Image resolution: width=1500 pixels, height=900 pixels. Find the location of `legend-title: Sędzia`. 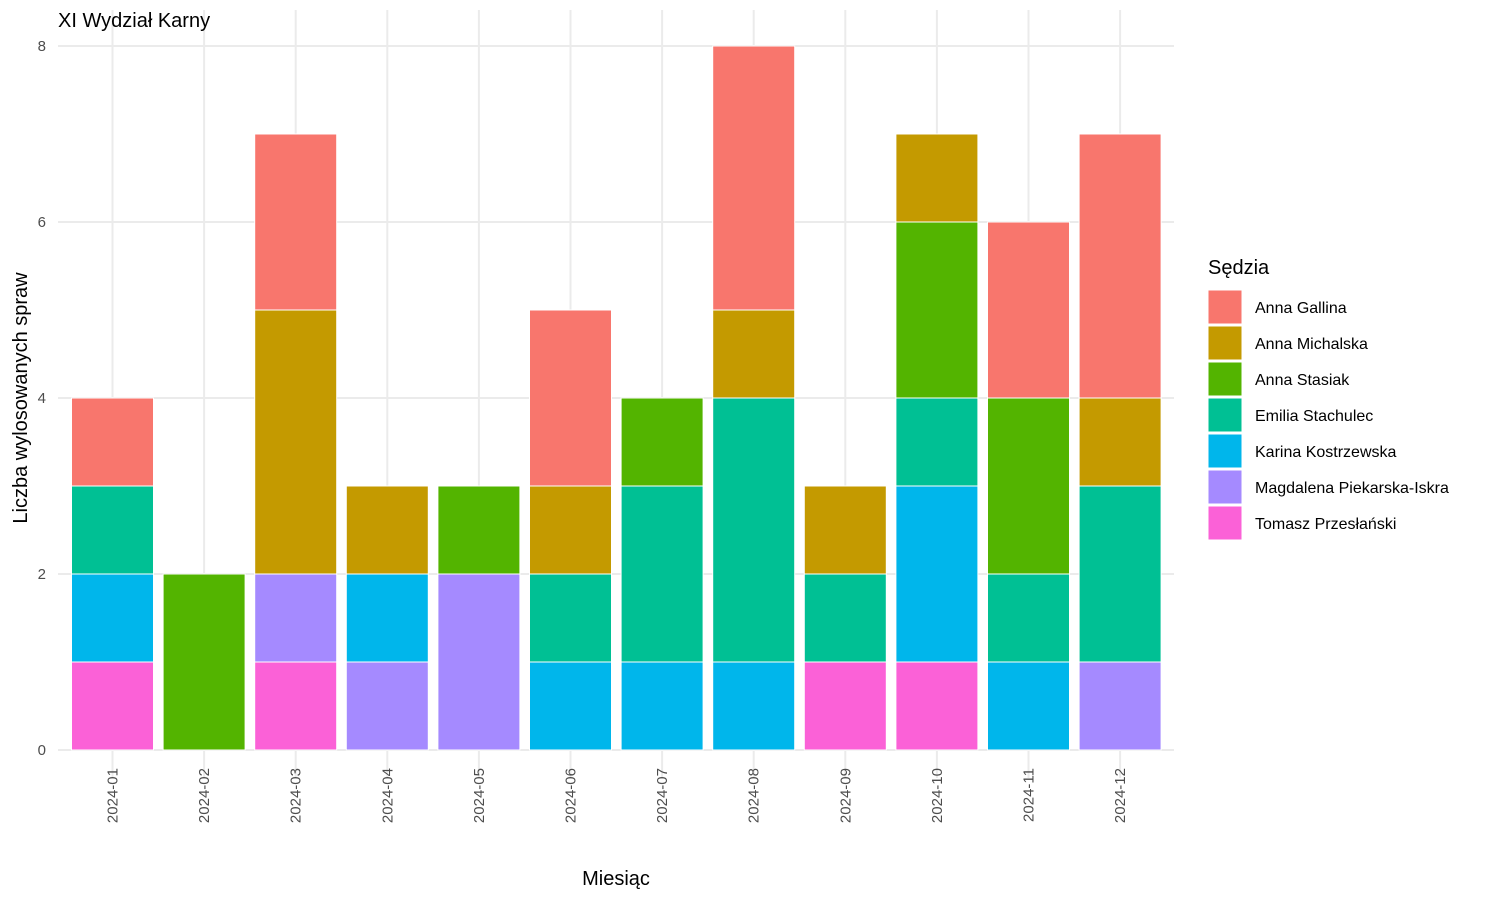

legend-title: Sędzia is located at coordinates (1239, 268).